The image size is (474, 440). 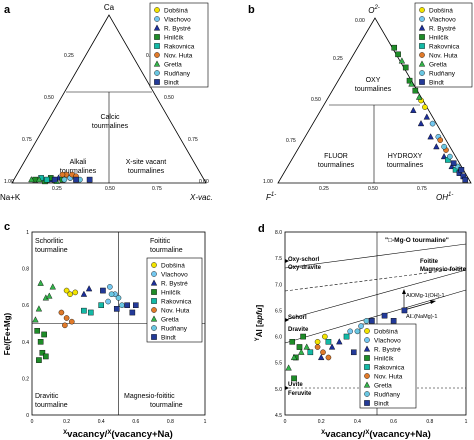 I want to click on legend-label: Gretla, so click(x=438, y=64).